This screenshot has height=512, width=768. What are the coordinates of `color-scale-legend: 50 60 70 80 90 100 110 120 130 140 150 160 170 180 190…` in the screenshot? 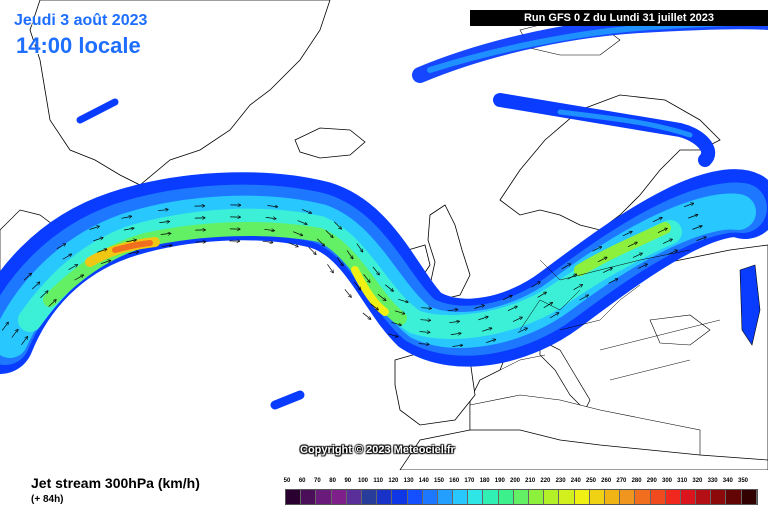 It's located at (520, 493).